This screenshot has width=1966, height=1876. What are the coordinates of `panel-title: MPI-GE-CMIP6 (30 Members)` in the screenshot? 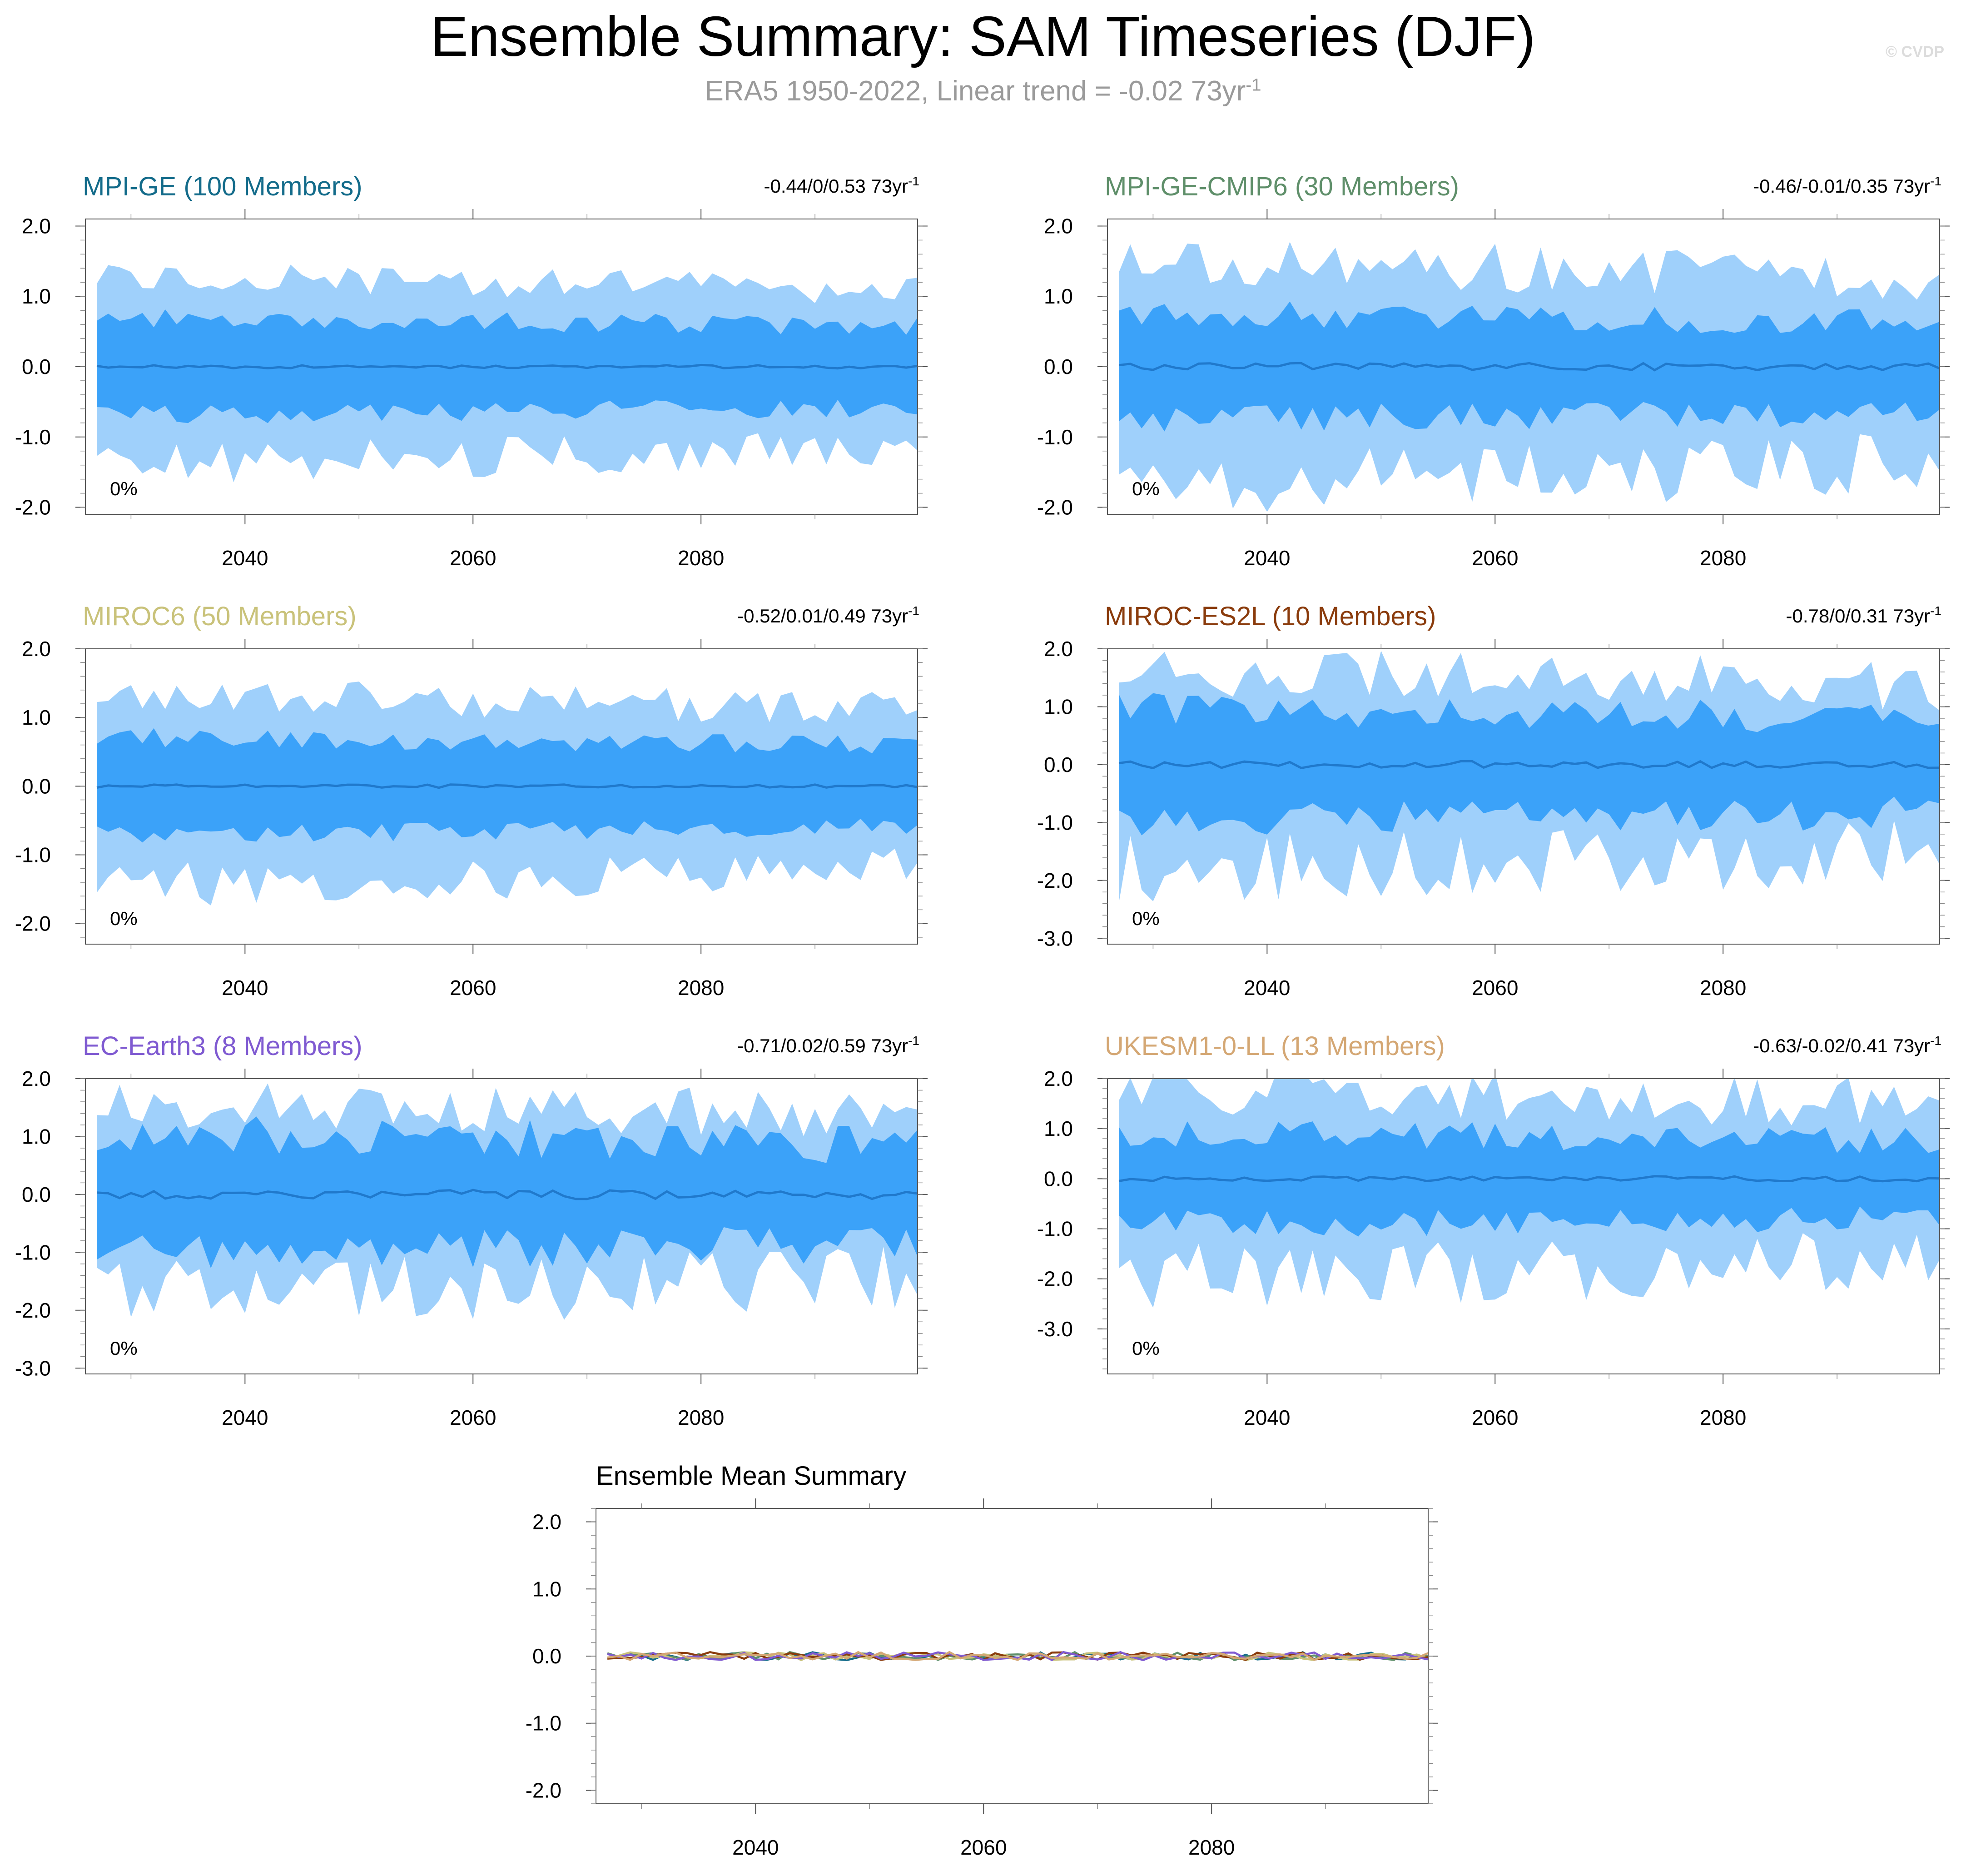 It's located at (1282, 186).